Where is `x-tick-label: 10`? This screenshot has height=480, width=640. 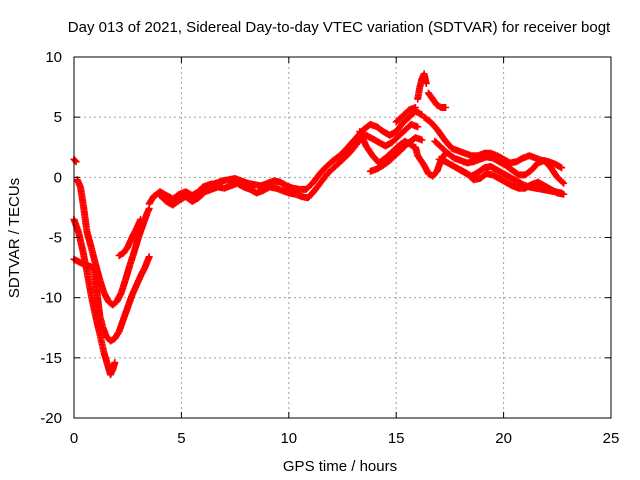
x-tick-label: 10 is located at coordinates (288, 438).